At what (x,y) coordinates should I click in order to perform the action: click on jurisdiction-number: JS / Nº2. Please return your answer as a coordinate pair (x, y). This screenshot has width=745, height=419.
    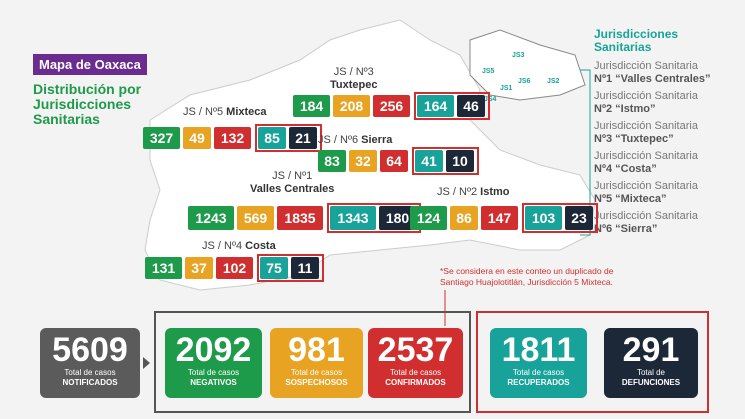
    Looking at the image, I should click on (457, 192).